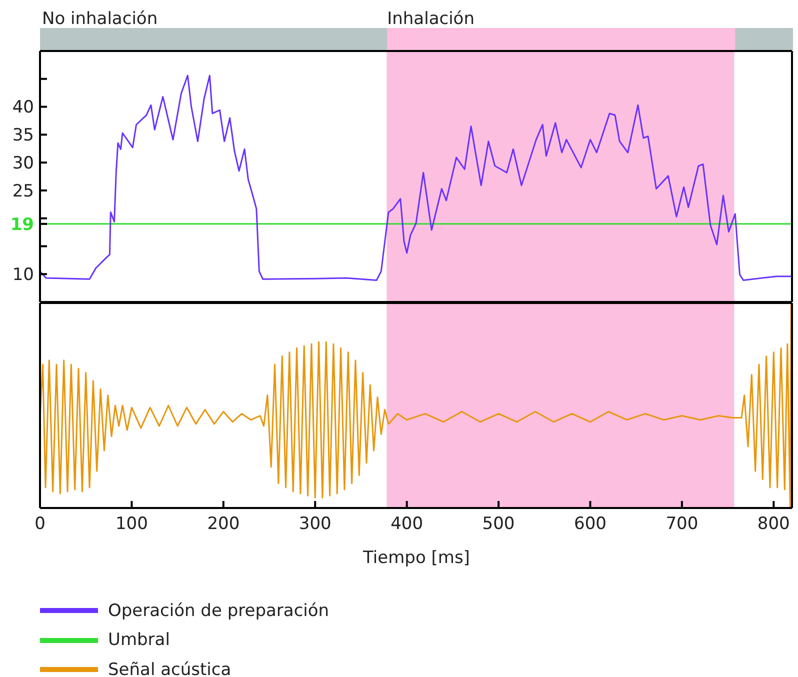 This screenshot has width=798, height=677. What do you see at coordinates (22, 224) in the screenshot?
I see `y-tick-label: 19` at bounding box center [22, 224].